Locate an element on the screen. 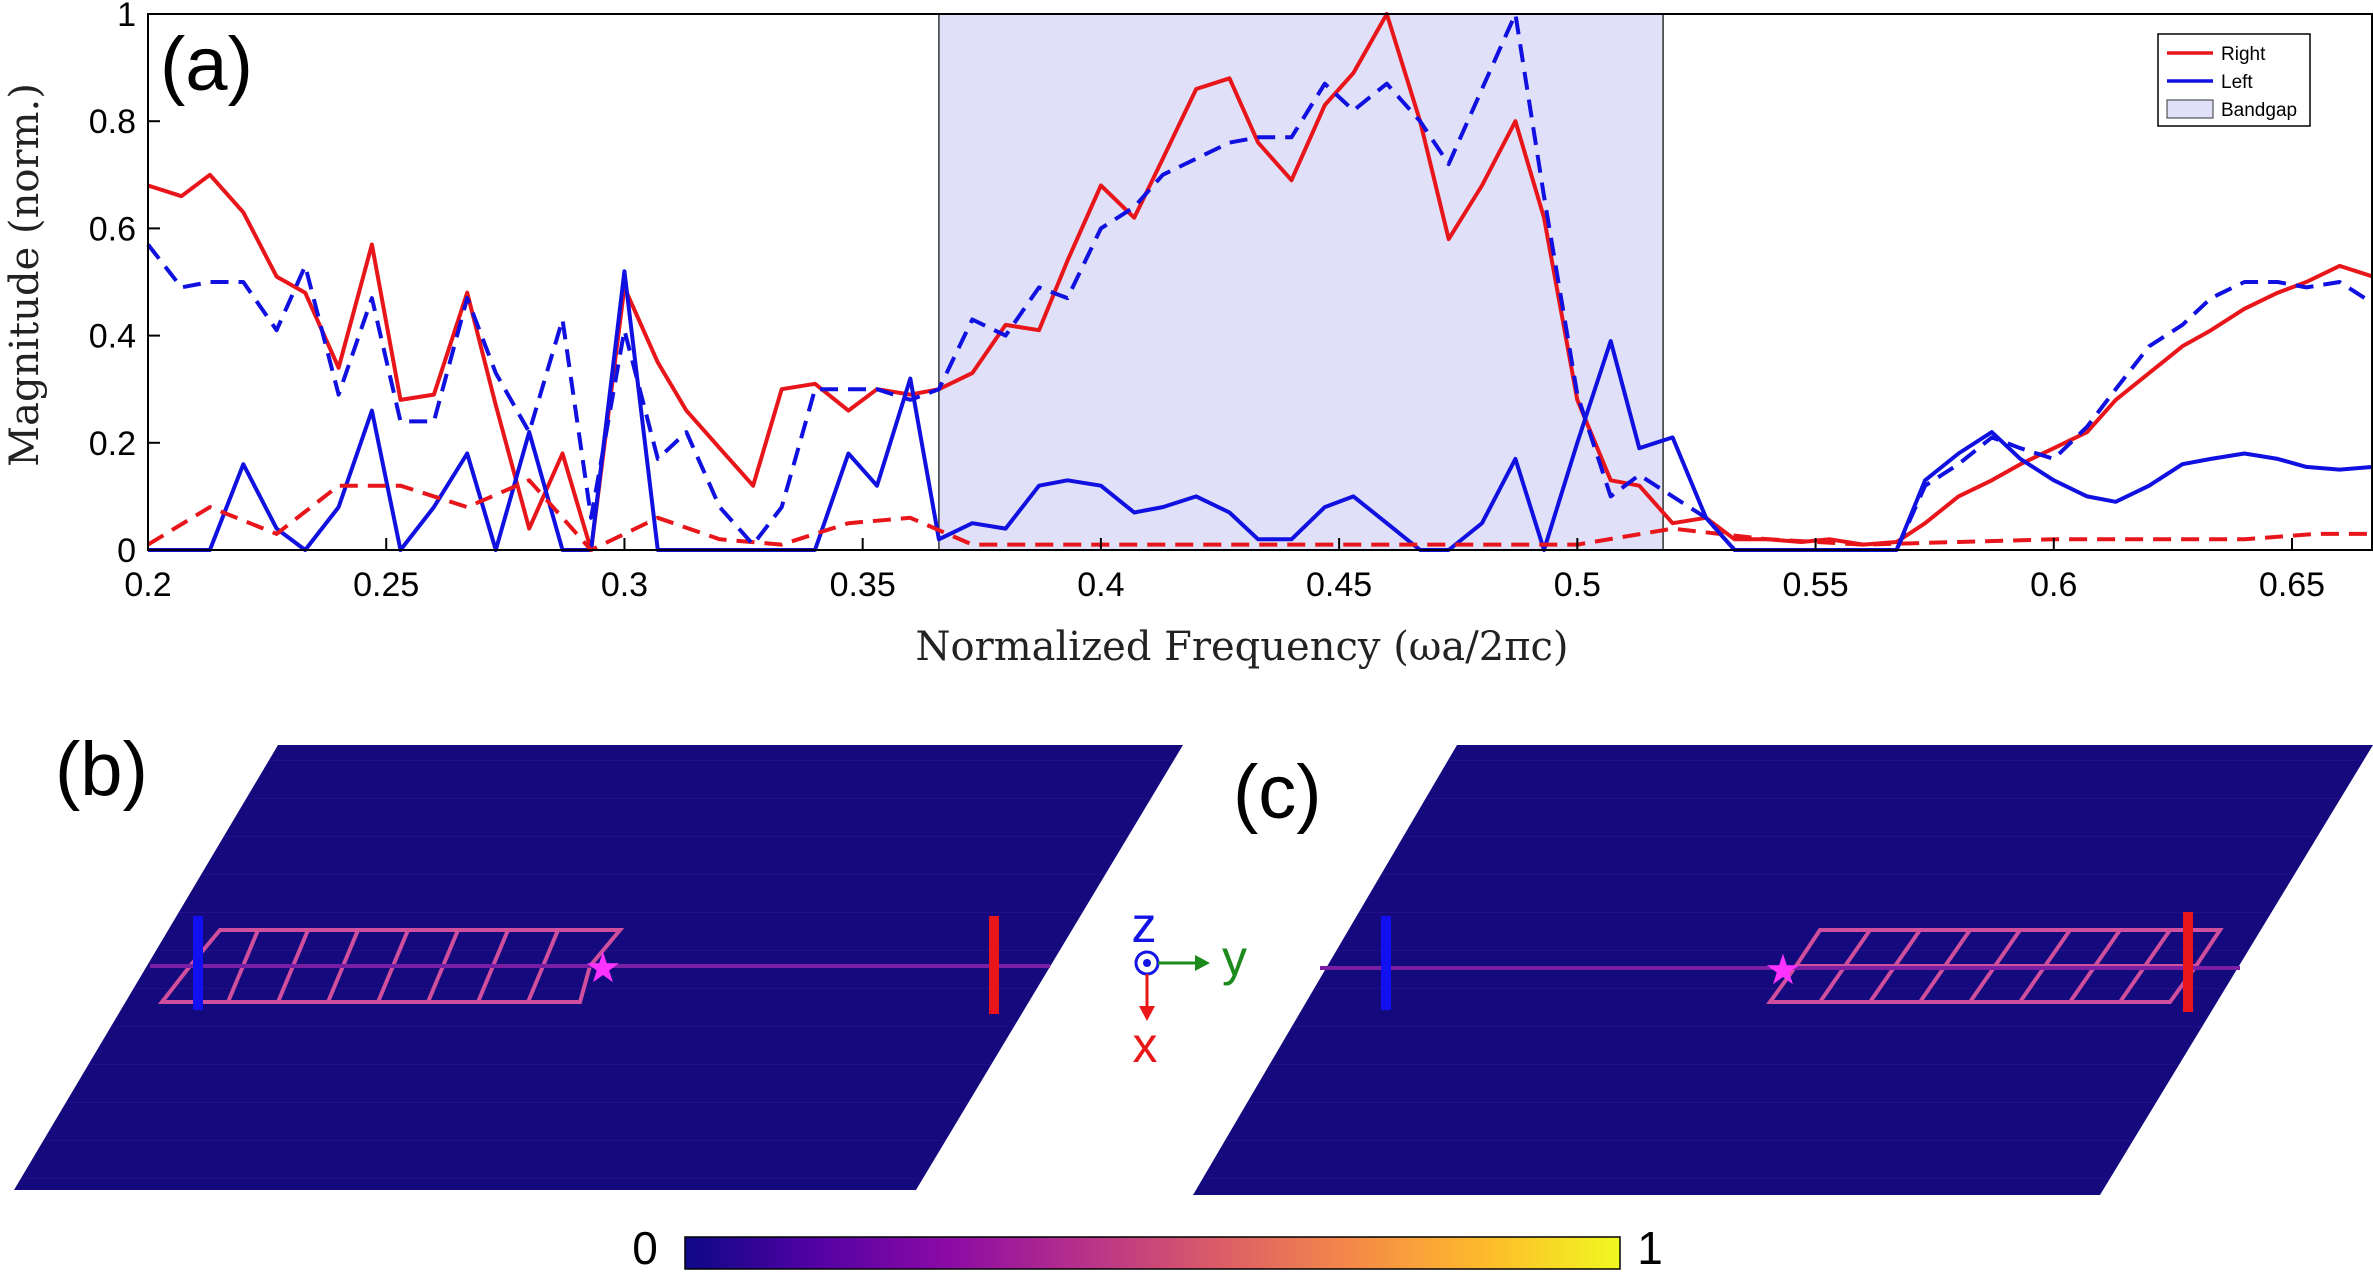 The width and height of the screenshot is (2373, 1273). y-tick-label: 0.2 is located at coordinates (112, 444).